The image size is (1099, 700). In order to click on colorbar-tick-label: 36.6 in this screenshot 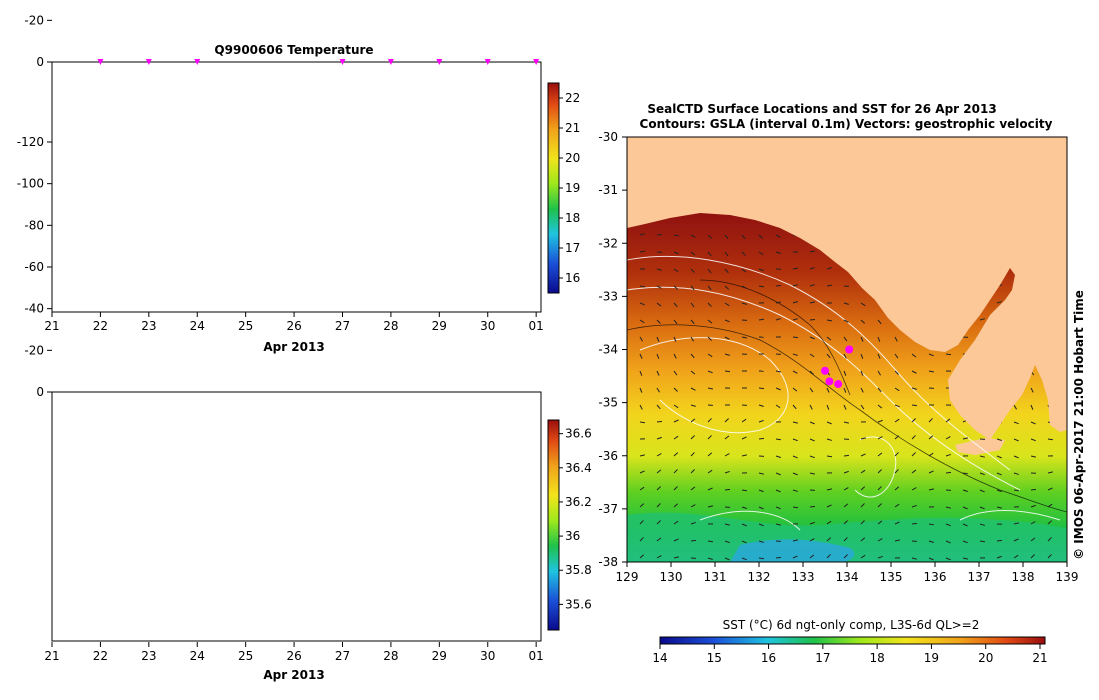, I will do `click(578, 434)`.